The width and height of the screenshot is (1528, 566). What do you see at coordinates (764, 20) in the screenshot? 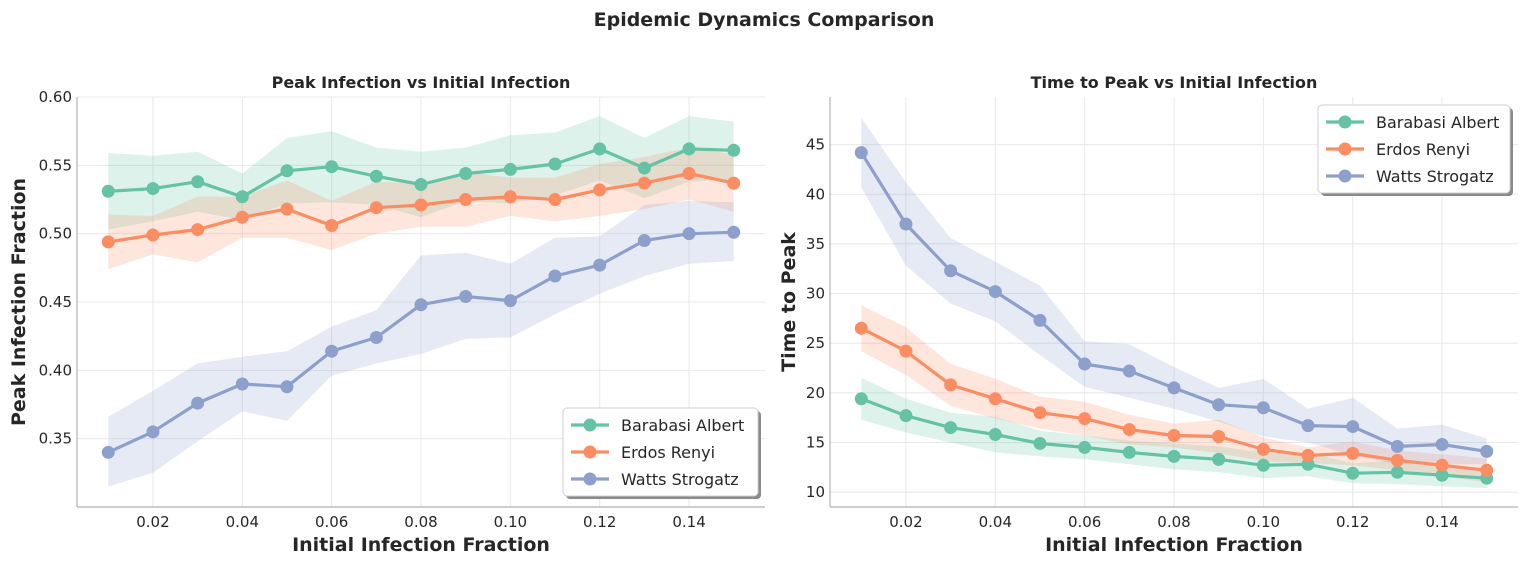
I see `figure-title: Epidemic Dynamics Comparison` at bounding box center [764, 20].